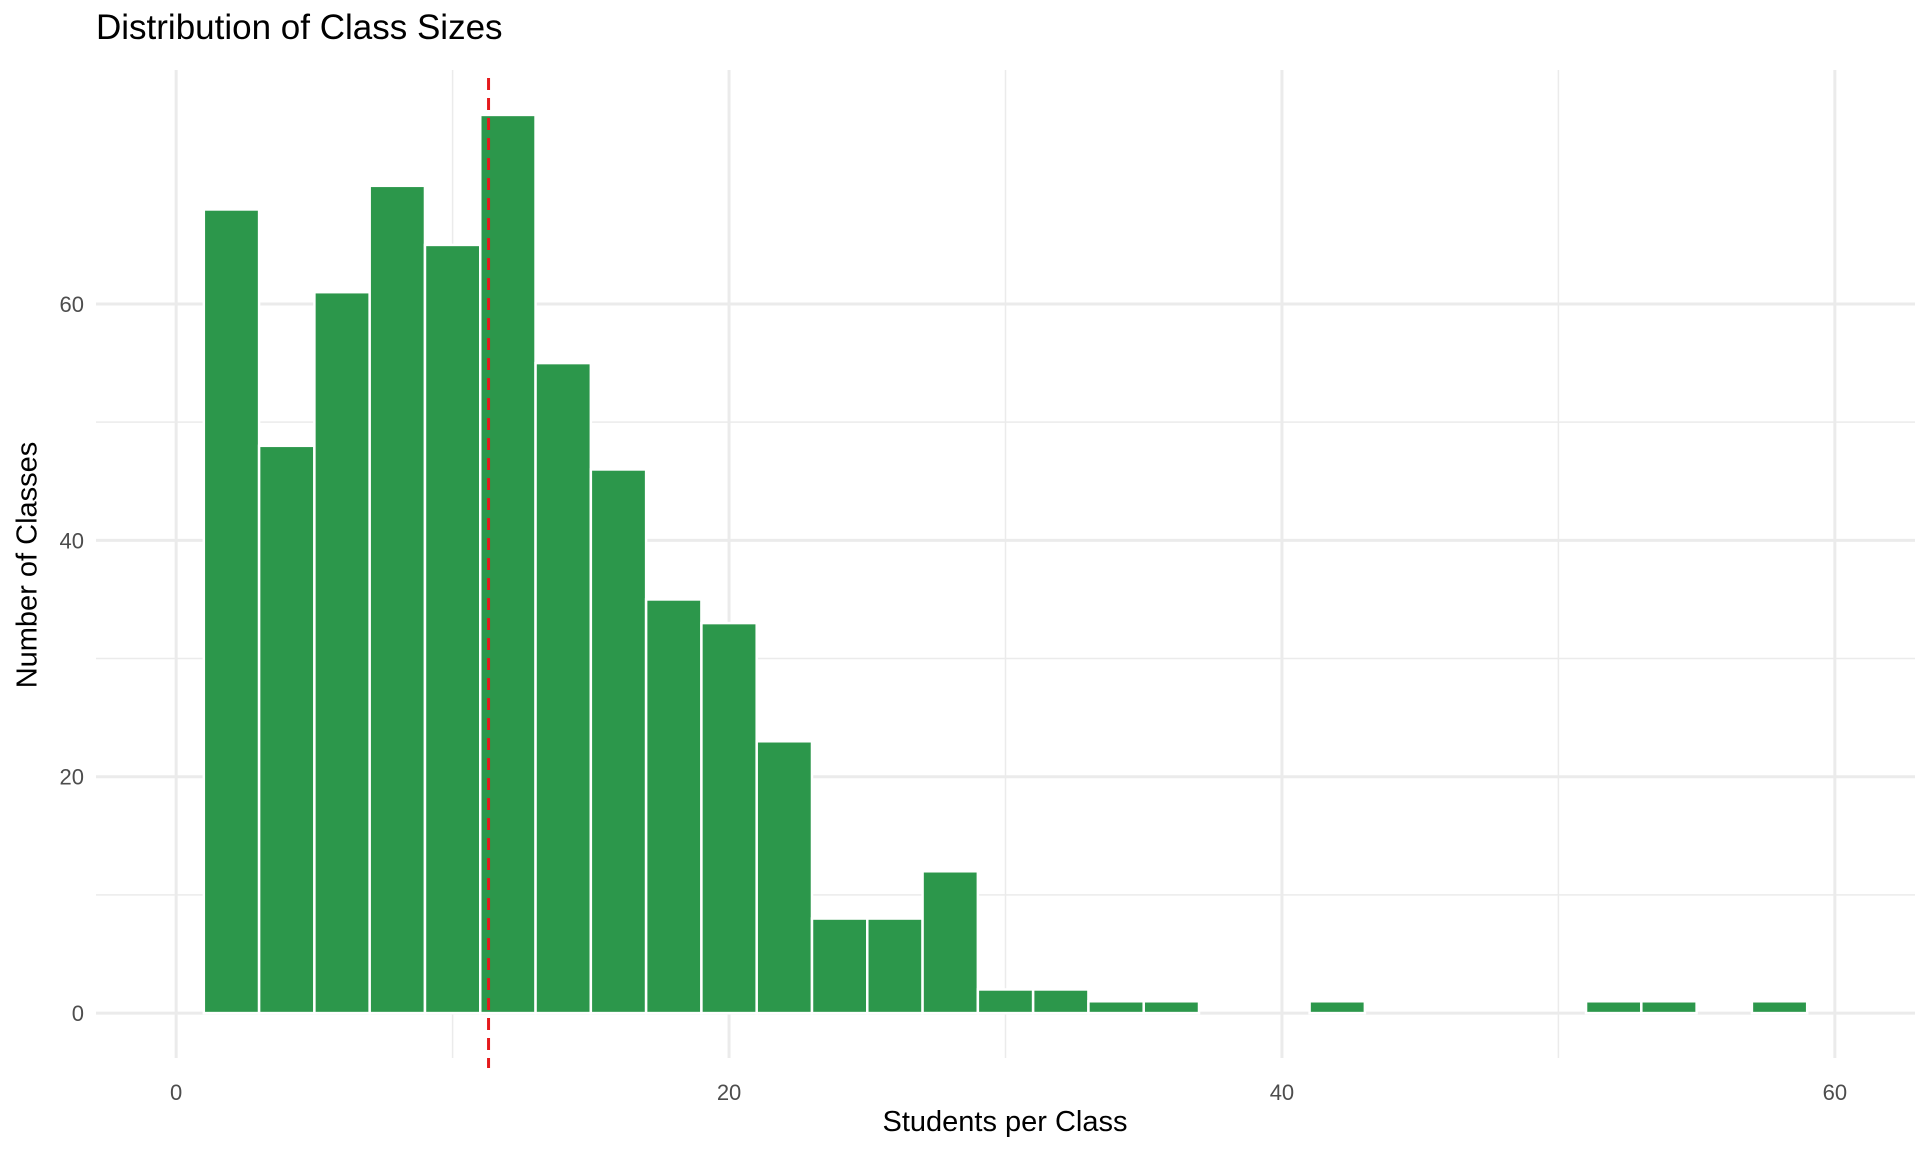 The image size is (1920, 1152). What do you see at coordinates (729, 1092) in the screenshot?
I see `x-tick-label: 20` at bounding box center [729, 1092].